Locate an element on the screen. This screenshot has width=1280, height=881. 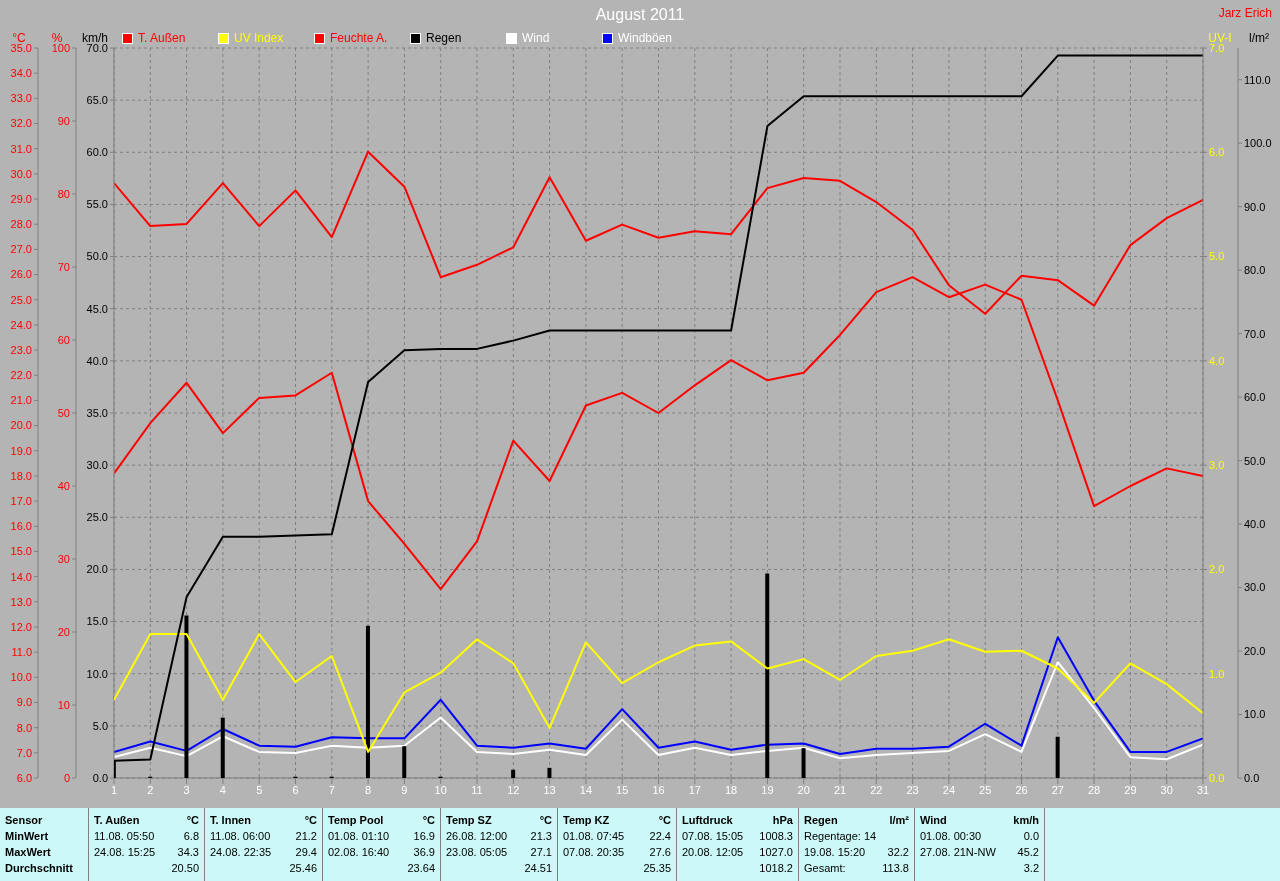
text: 01.08. 01:10 is located at coordinates (359, 836).